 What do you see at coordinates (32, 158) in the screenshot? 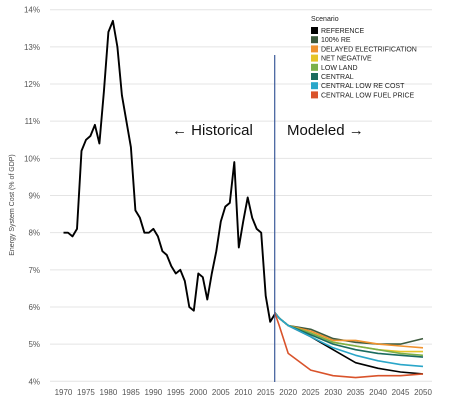
I see `y-tick-label: 10%` at bounding box center [32, 158].